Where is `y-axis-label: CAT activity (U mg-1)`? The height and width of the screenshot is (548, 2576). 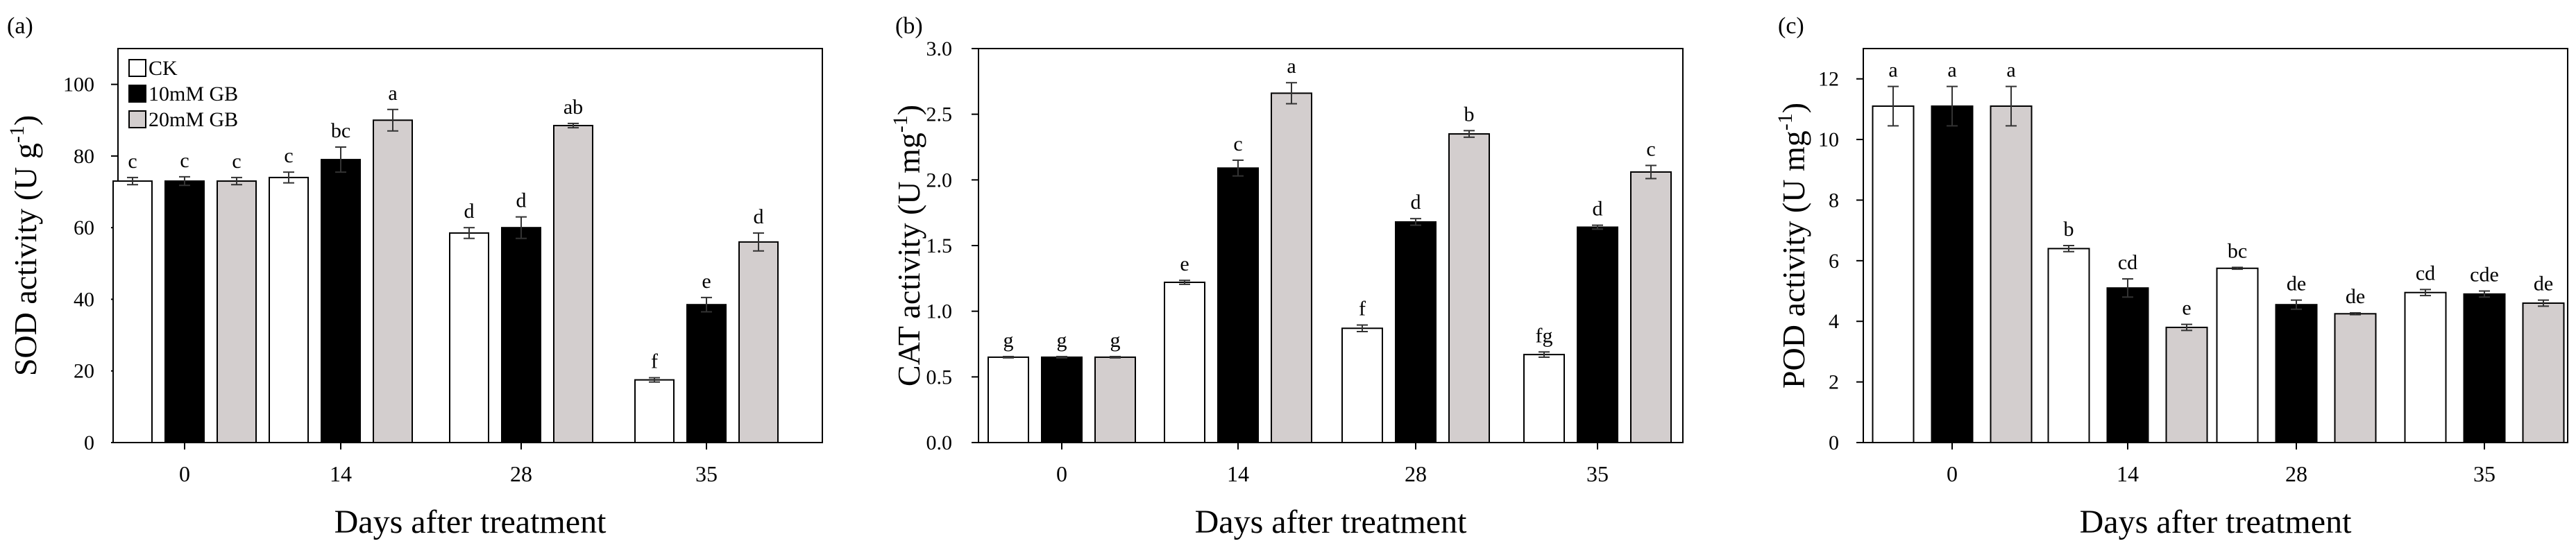
y-axis-label: CAT activity (U mg-1) is located at coordinates (908, 246).